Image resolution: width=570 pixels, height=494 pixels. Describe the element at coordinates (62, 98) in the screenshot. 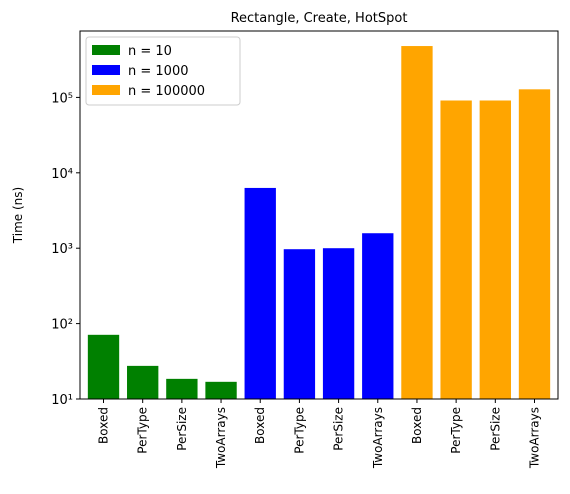

I see `y-tick-label: 10⁵` at that location.